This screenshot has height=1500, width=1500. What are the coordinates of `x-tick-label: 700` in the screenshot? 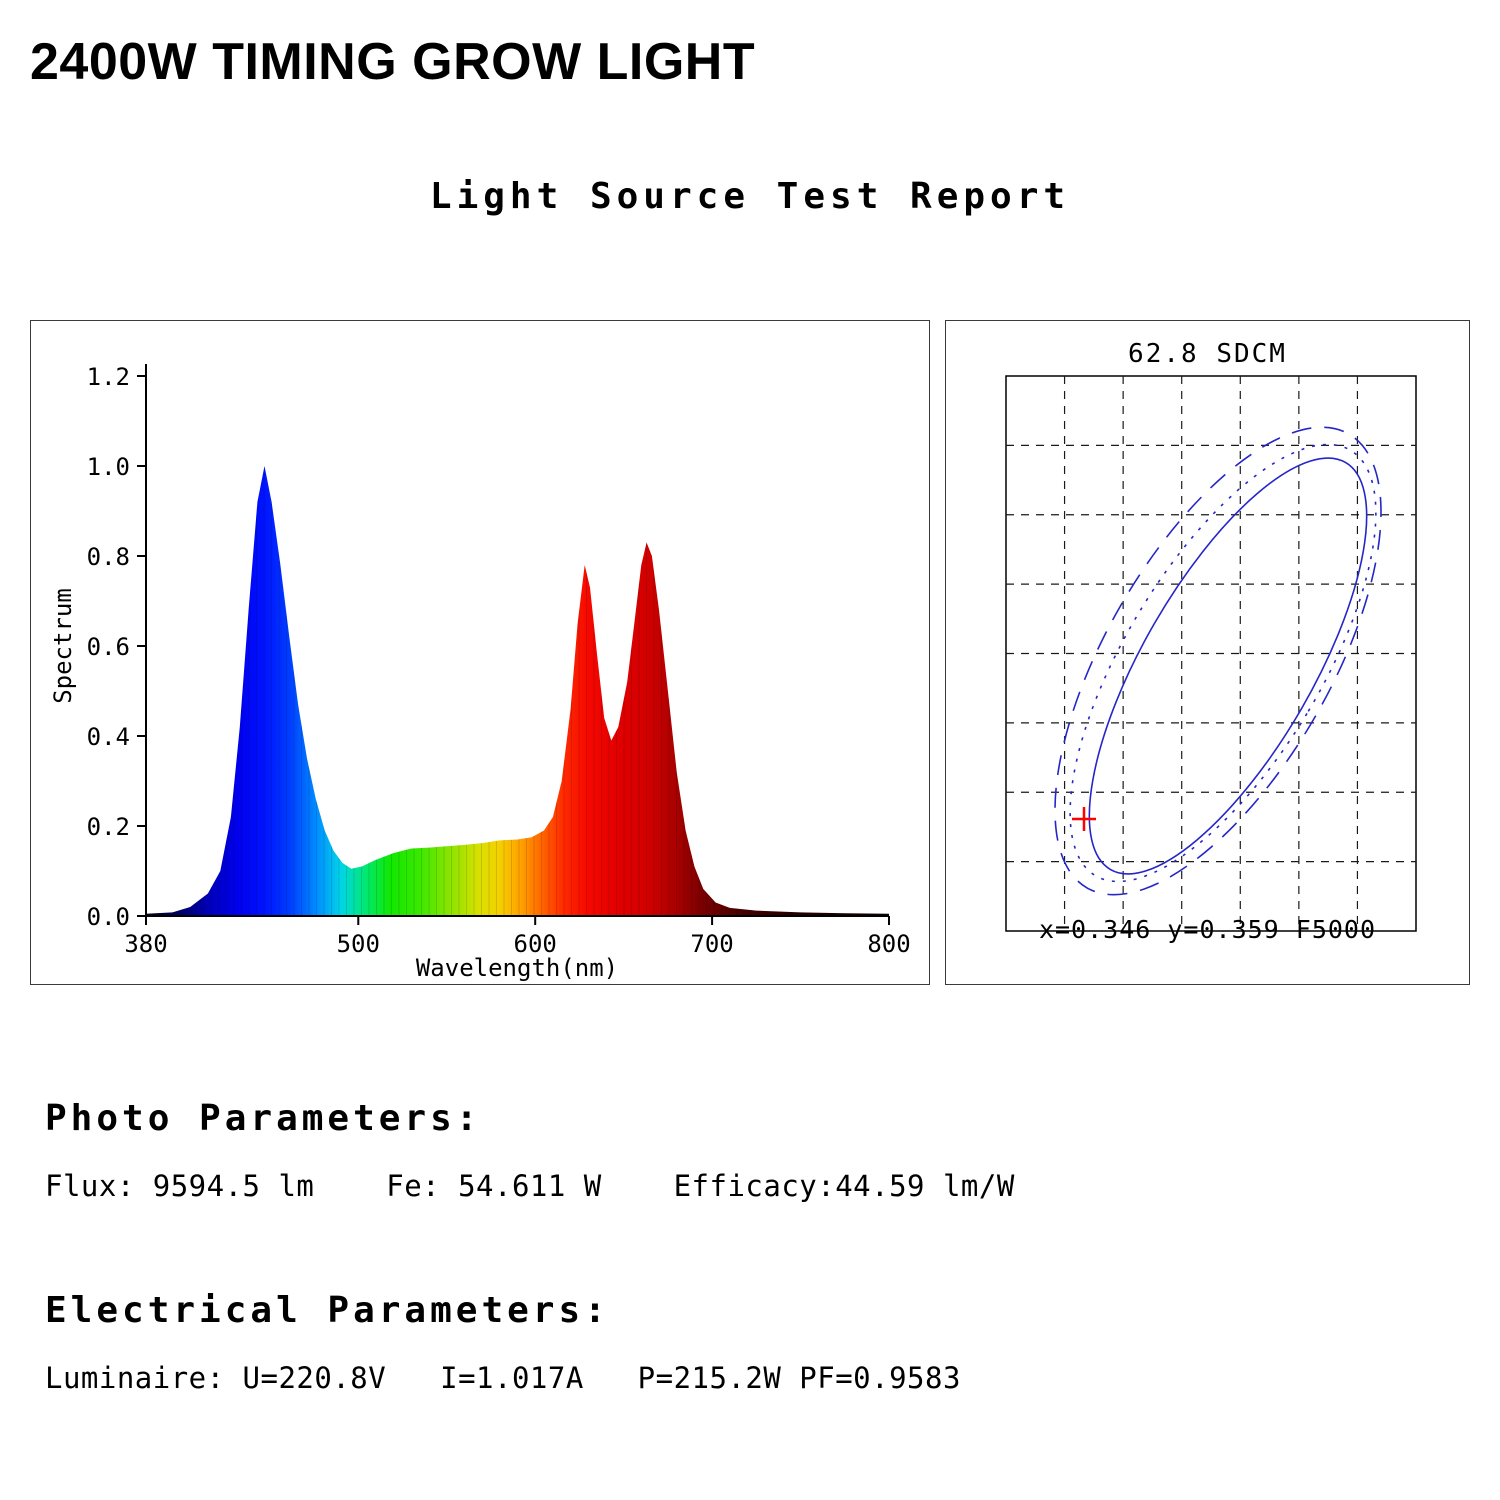 It's located at (711, 944).